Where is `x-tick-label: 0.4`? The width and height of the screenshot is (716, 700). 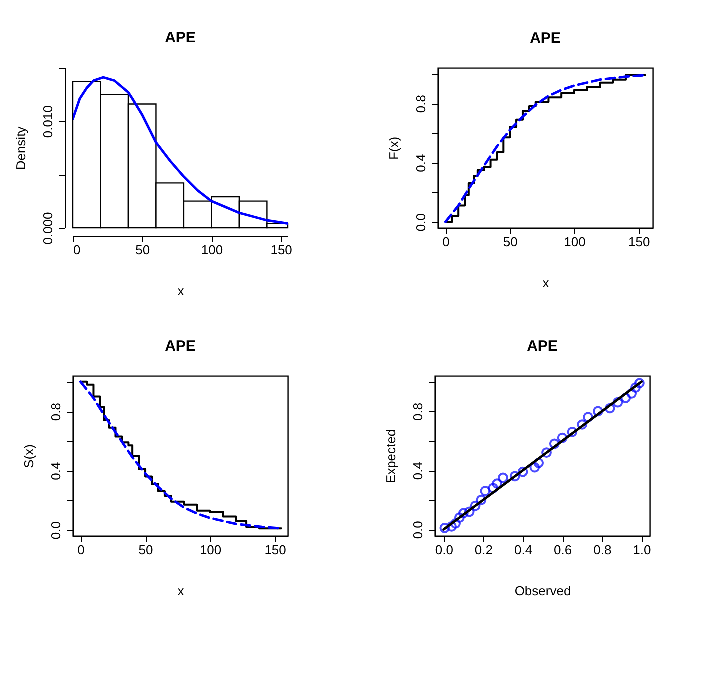
x-tick-label: 0.4 is located at coordinates (523, 550).